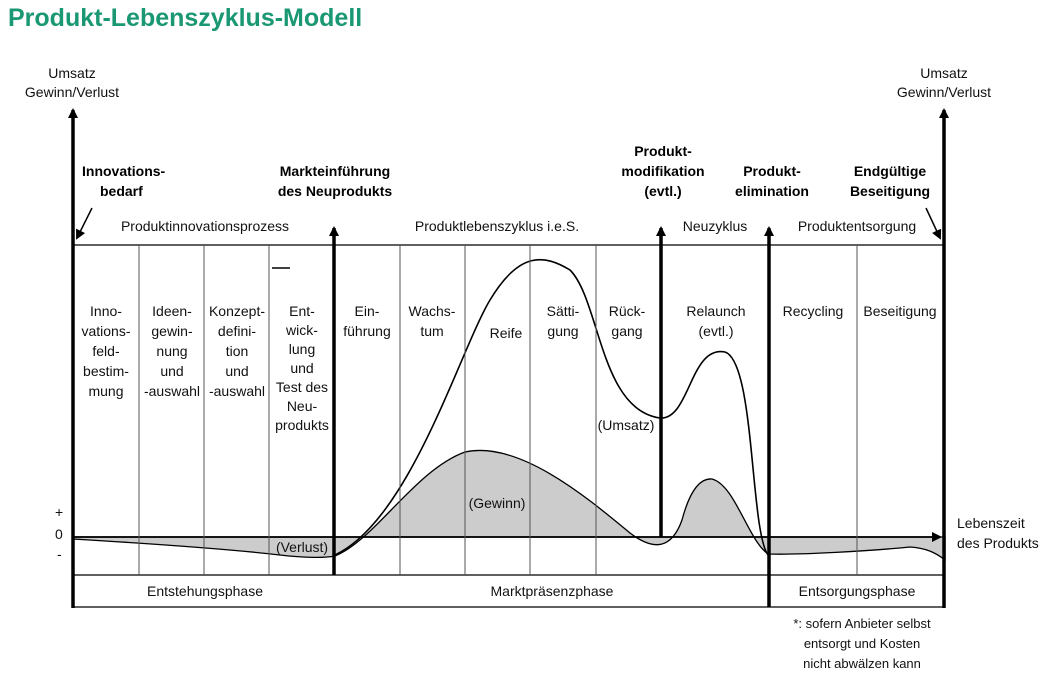 The width and height of the screenshot is (1057, 685). I want to click on svg-text: Relaunch, so click(715, 311).